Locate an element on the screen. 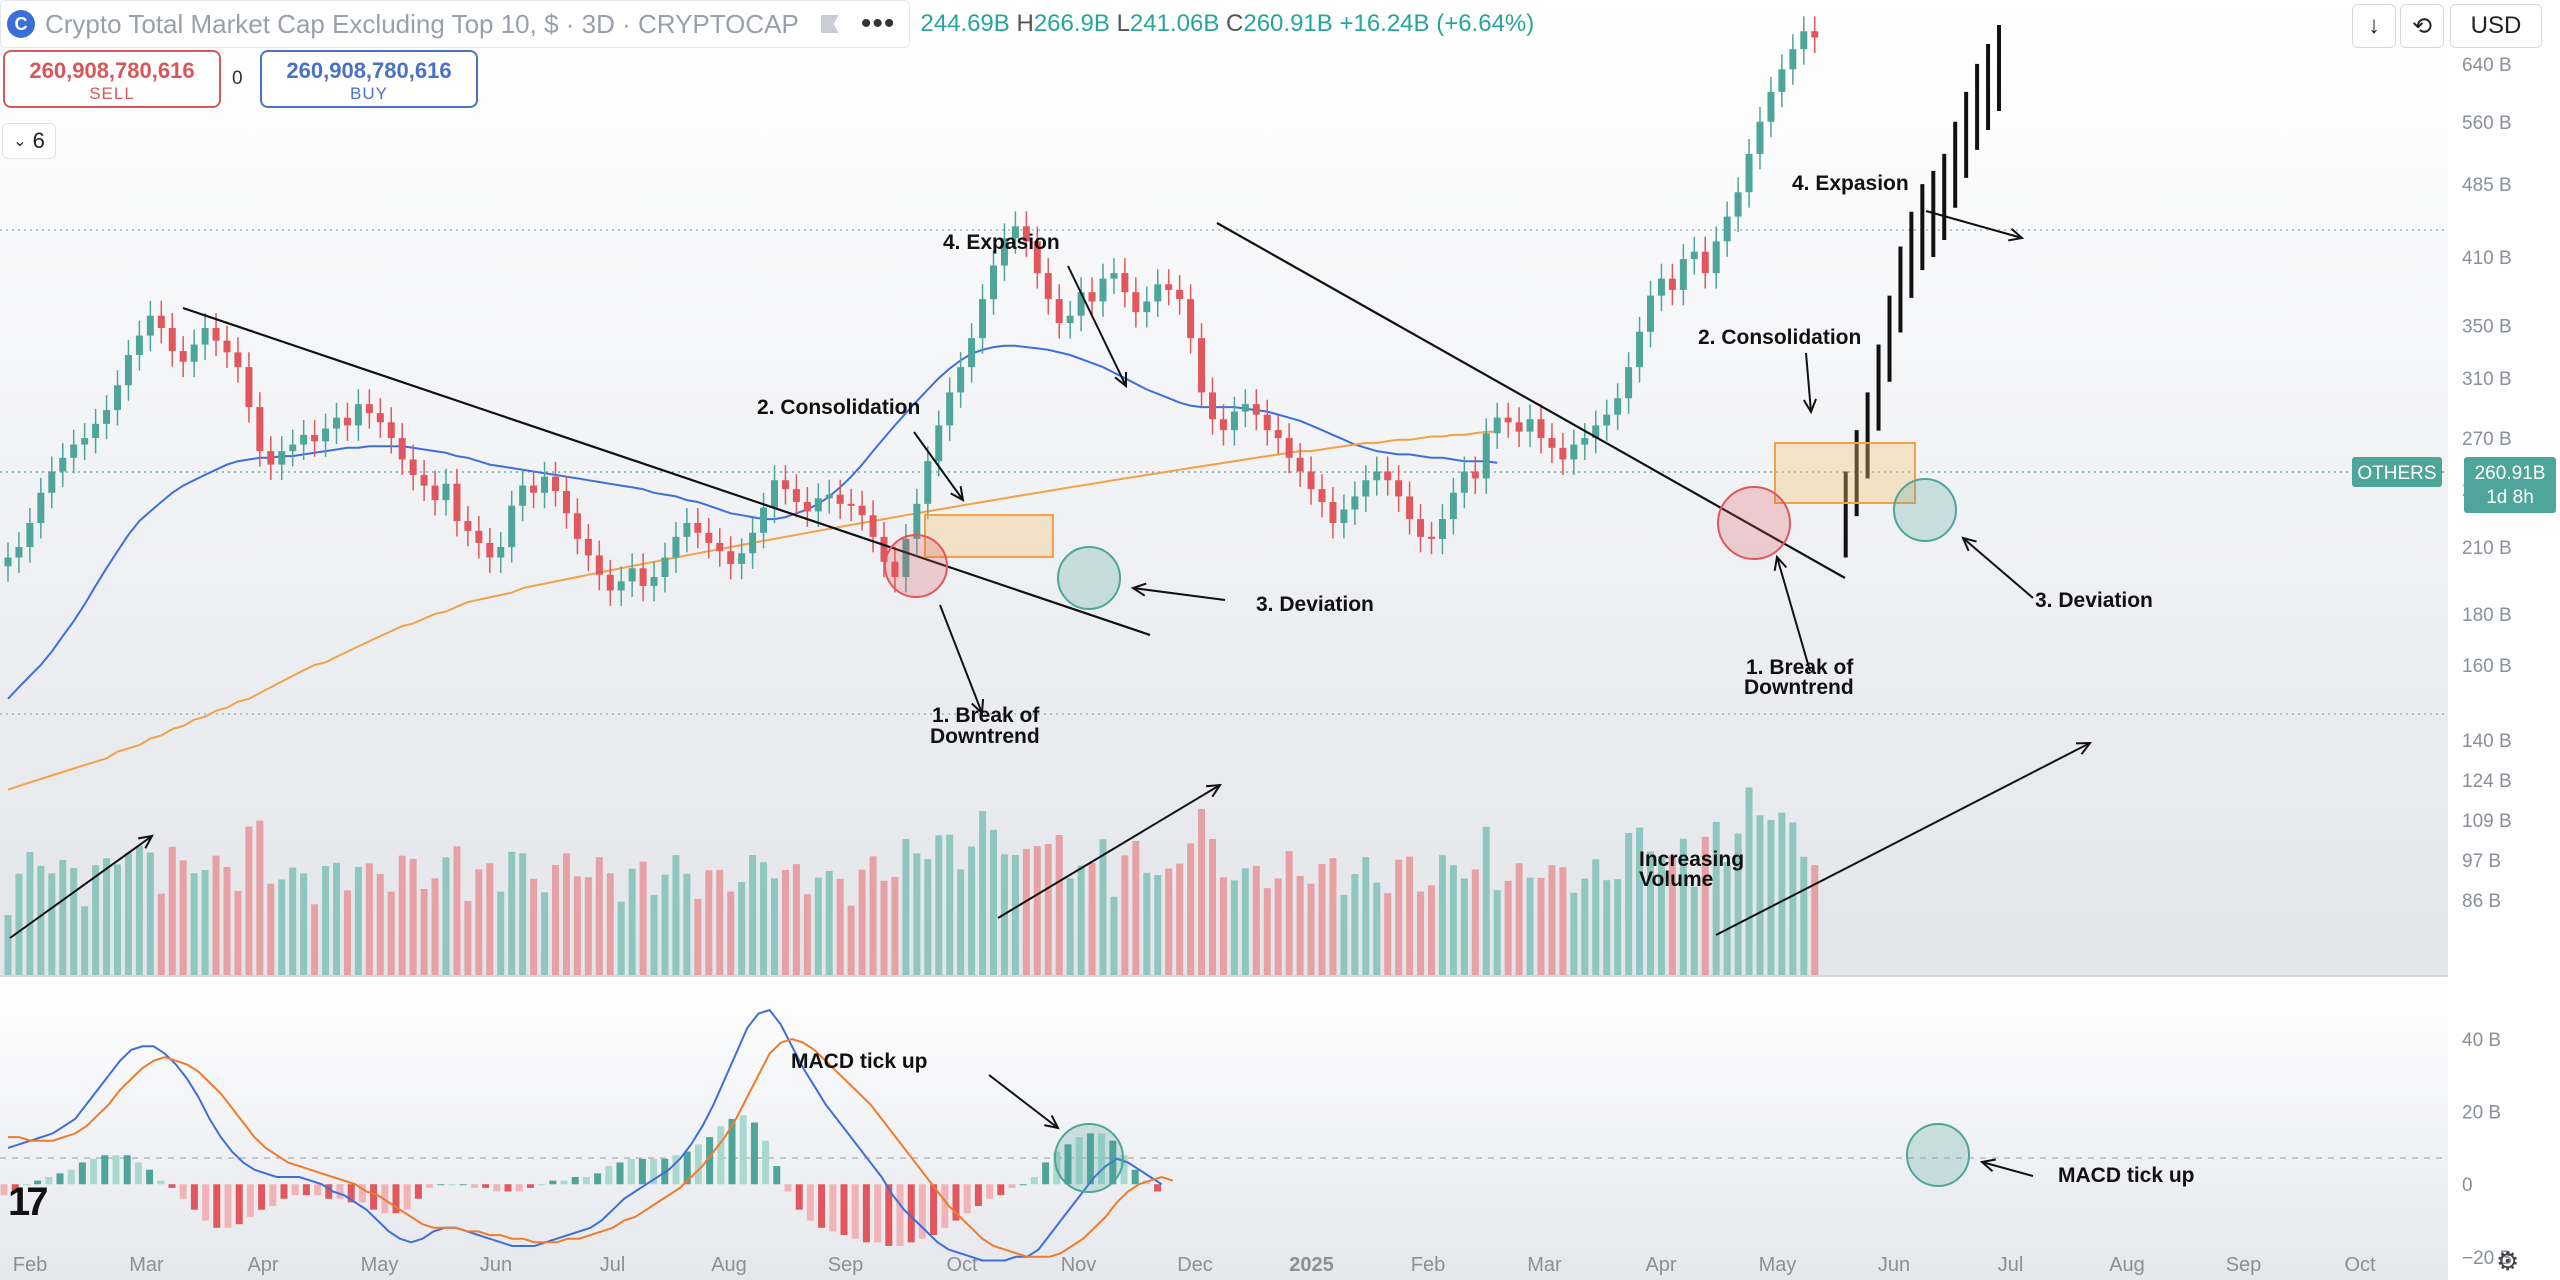 This screenshot has height=1280, width=2560. more-options-icon: ••• is located at coordinates (878, 23).